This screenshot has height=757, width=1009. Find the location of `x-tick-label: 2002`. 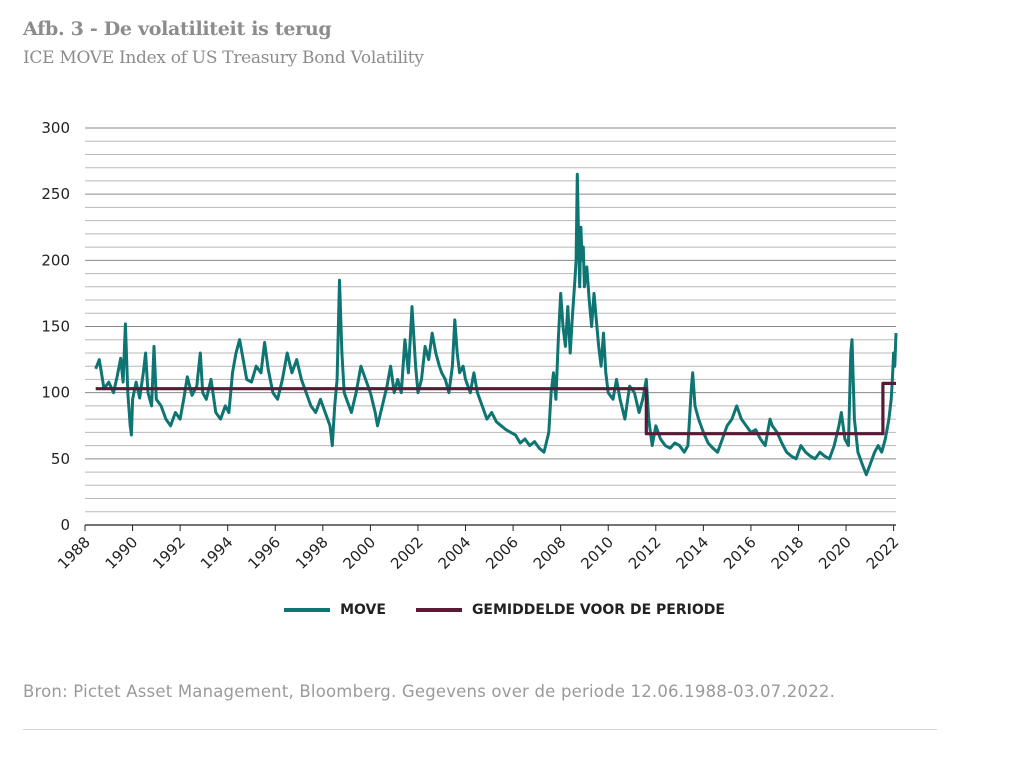

x-tick-label: 2002 is located at coordinates (407, 553).